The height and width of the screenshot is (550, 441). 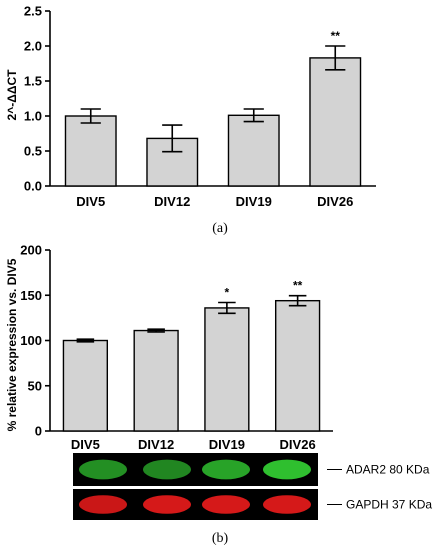 What do you see at coordinates (389, 505) in the screenshot?
I see `blot-label: GAPDH 37 KDa` at bounding box center [389, 505].